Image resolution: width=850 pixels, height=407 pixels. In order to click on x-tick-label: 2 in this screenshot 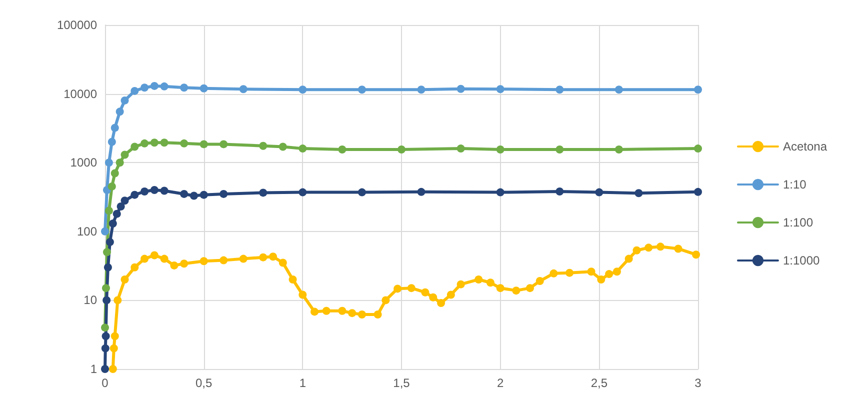, I will do `click(500, 383)`.